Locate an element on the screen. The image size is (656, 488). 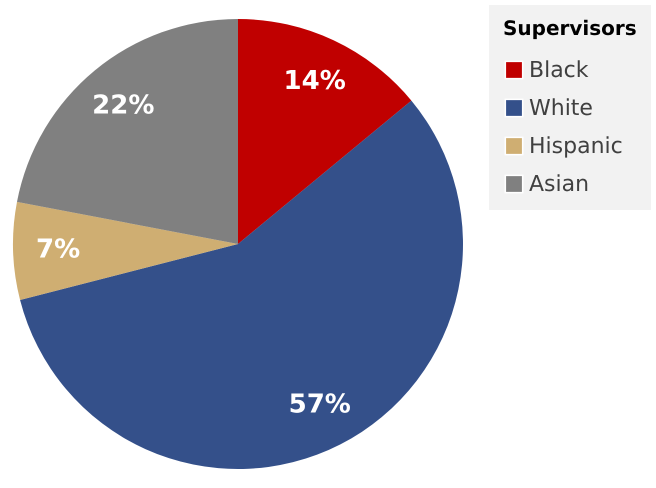
data-label: 57% is located at coordinates (319, 404).